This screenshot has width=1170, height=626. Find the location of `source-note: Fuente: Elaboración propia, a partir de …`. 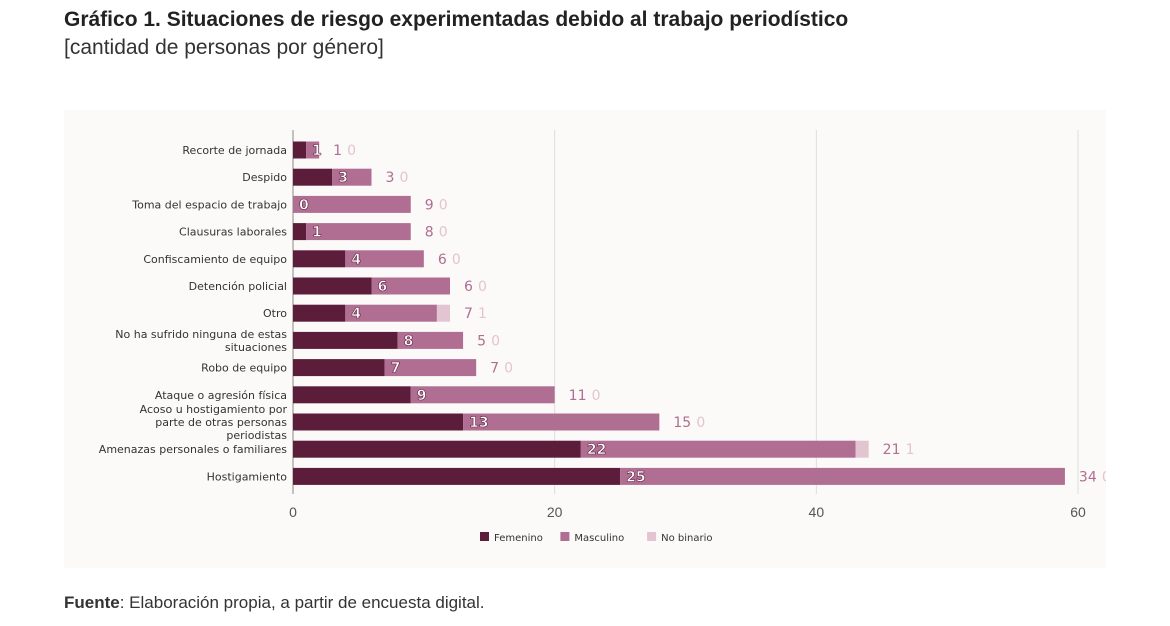

source-note: Fuente: Elaboración propia, a partir de … is located at coordinates (274, 603).